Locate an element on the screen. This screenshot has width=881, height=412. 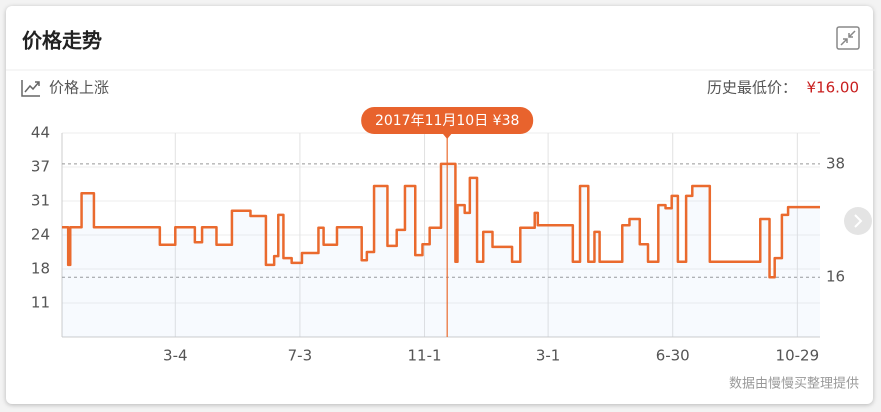
y-tick-label: 11 is located at coordinates (40, 303).